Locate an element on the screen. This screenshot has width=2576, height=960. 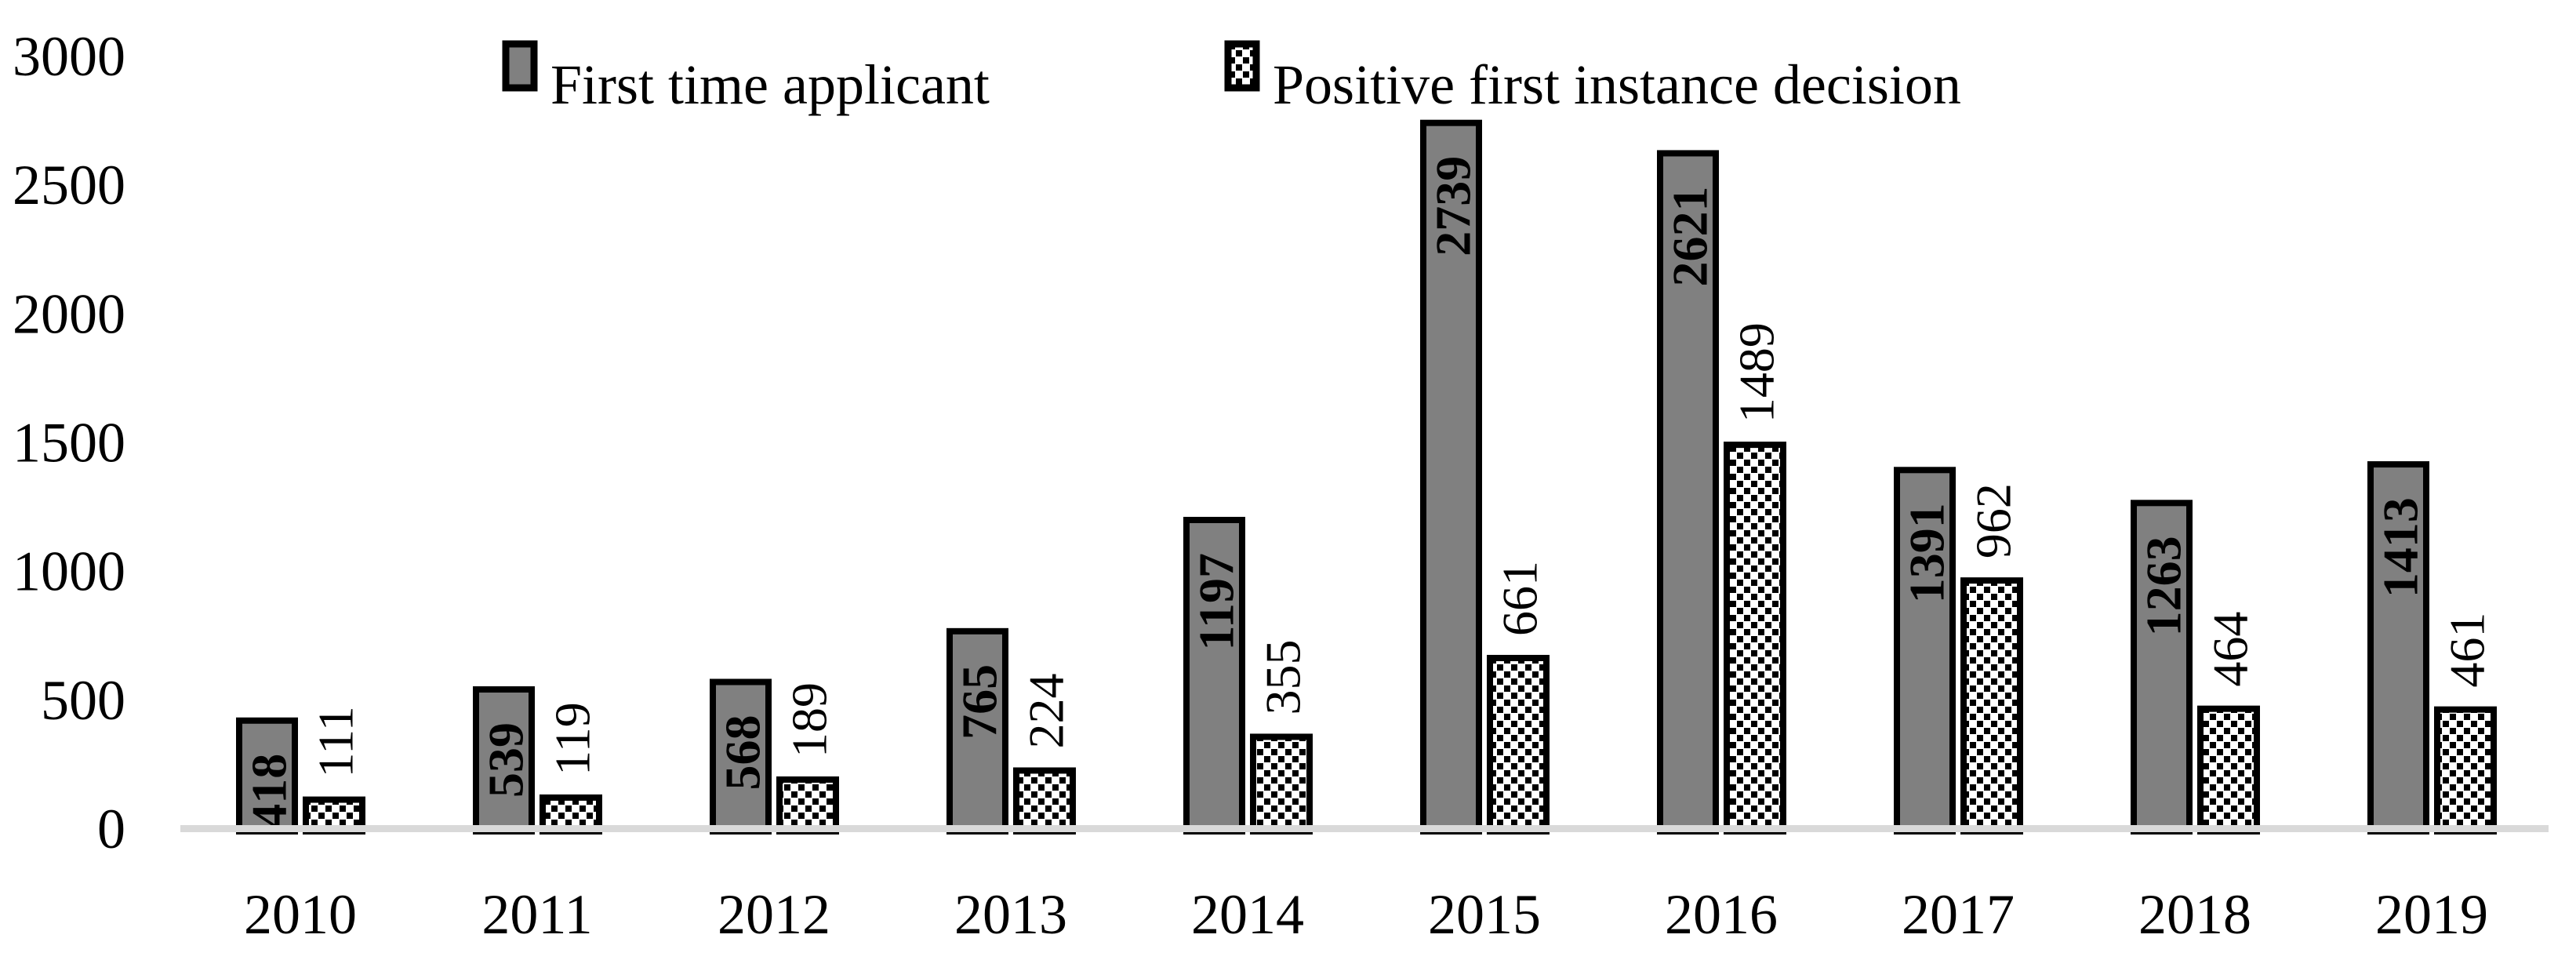
data-label-positive-decision-2019: 461 is located at coordinates (2467, 650).